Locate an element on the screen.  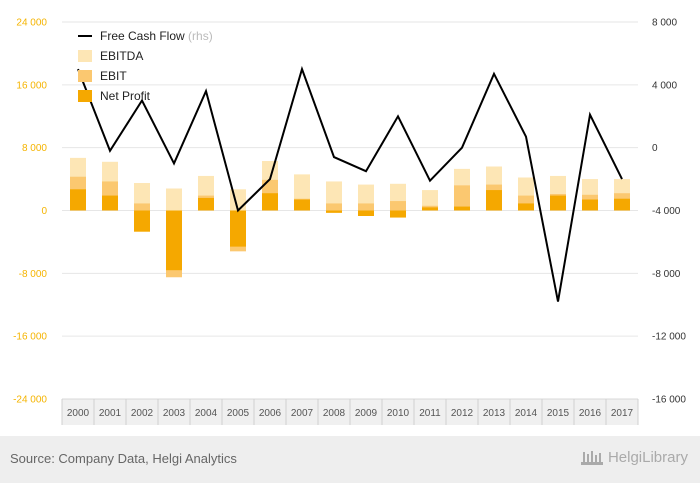
x-tick-label: 2001 is located at coordinates (110, 413).